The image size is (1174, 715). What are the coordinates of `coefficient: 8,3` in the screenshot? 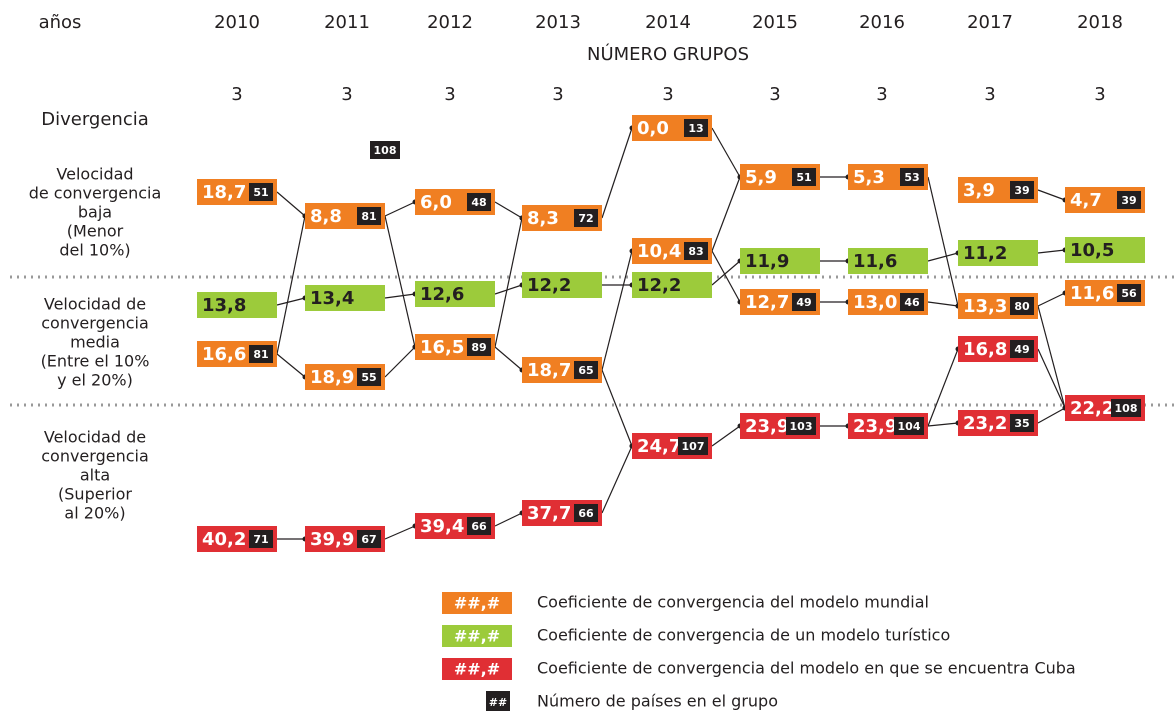 It's located at (543, 218).